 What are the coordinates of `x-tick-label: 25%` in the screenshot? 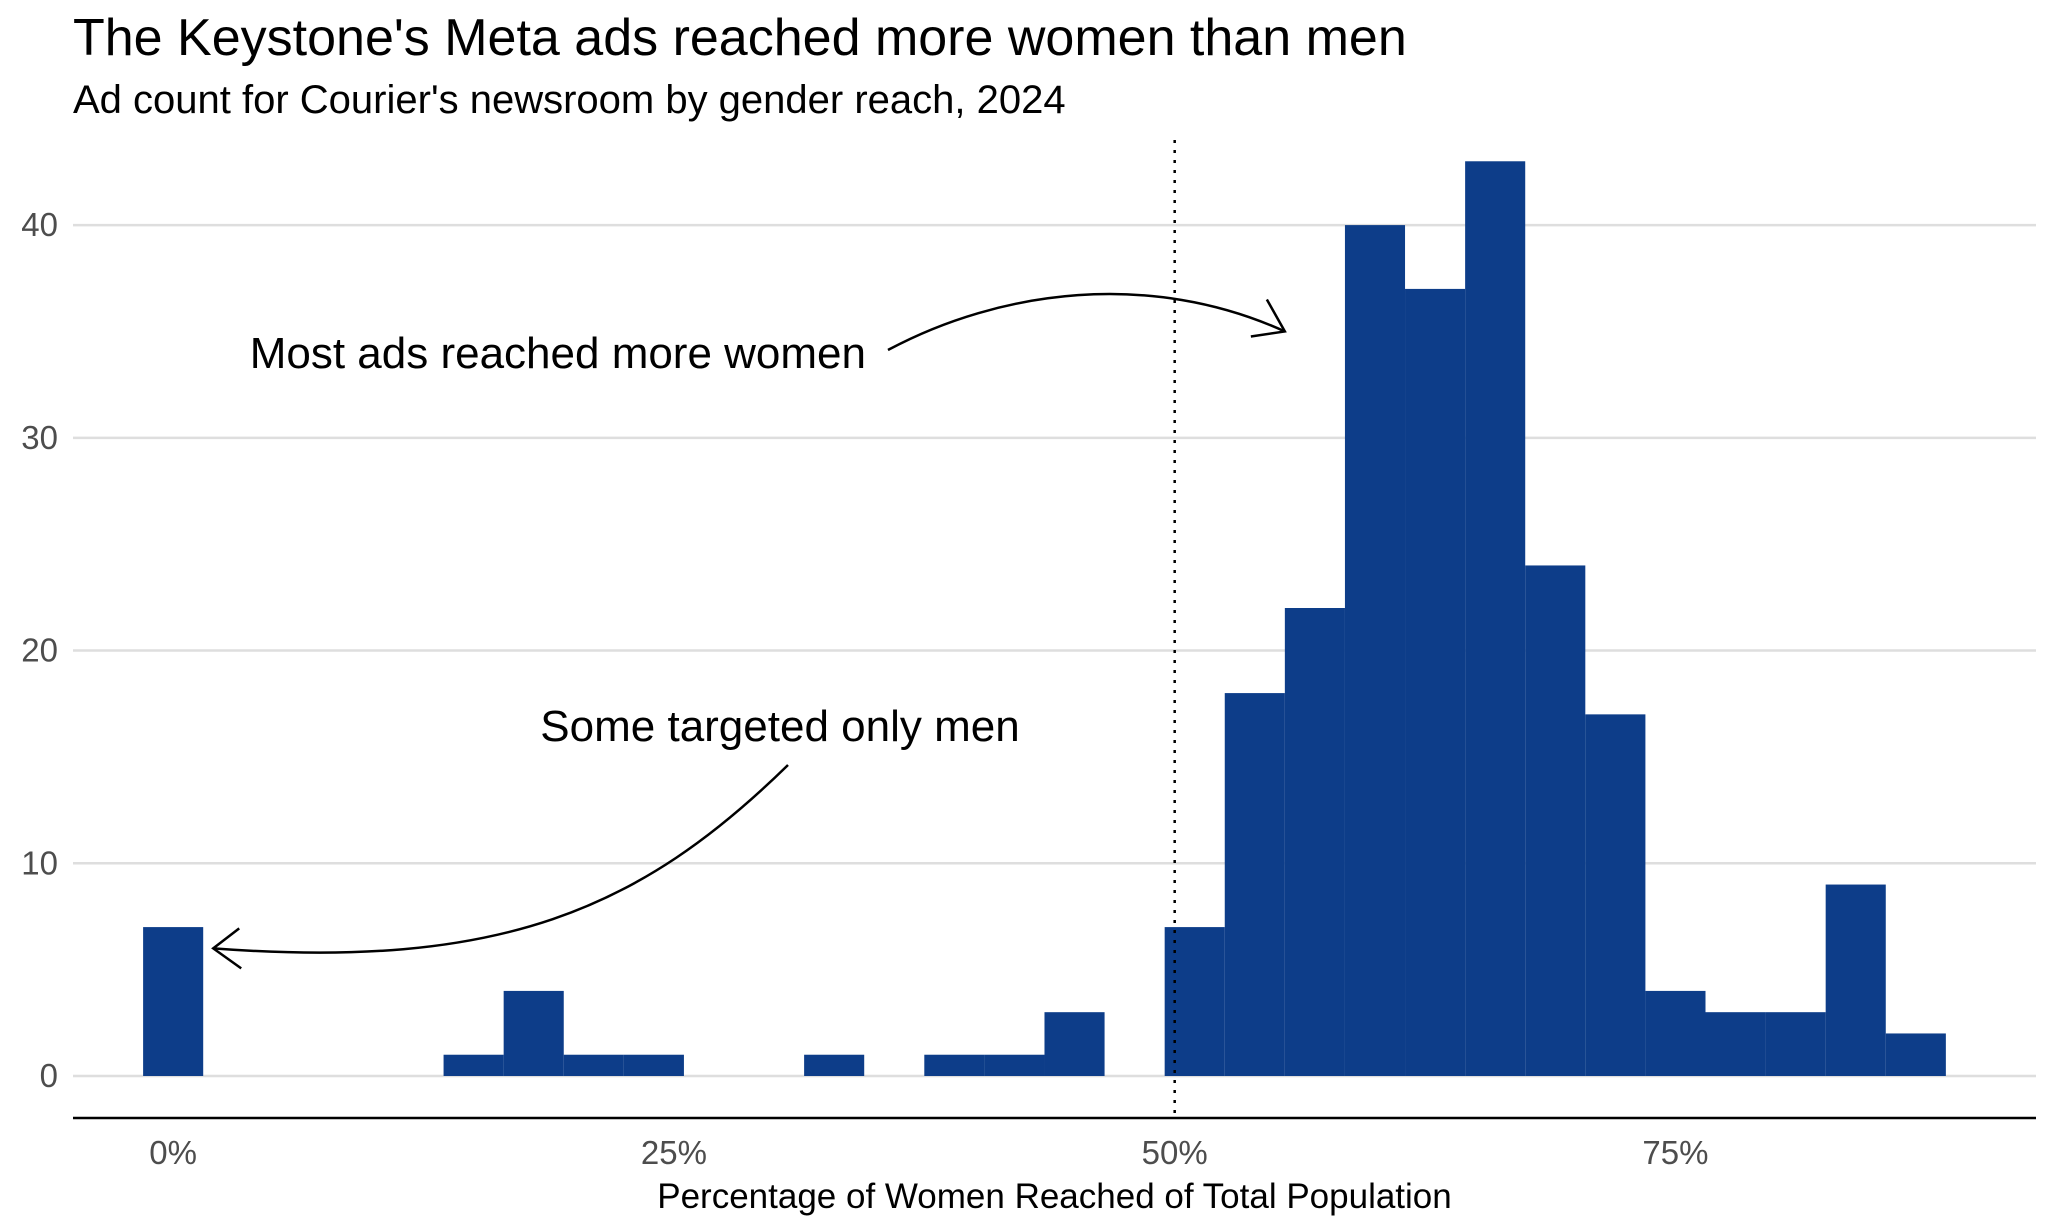 It's located at (674, 1152).